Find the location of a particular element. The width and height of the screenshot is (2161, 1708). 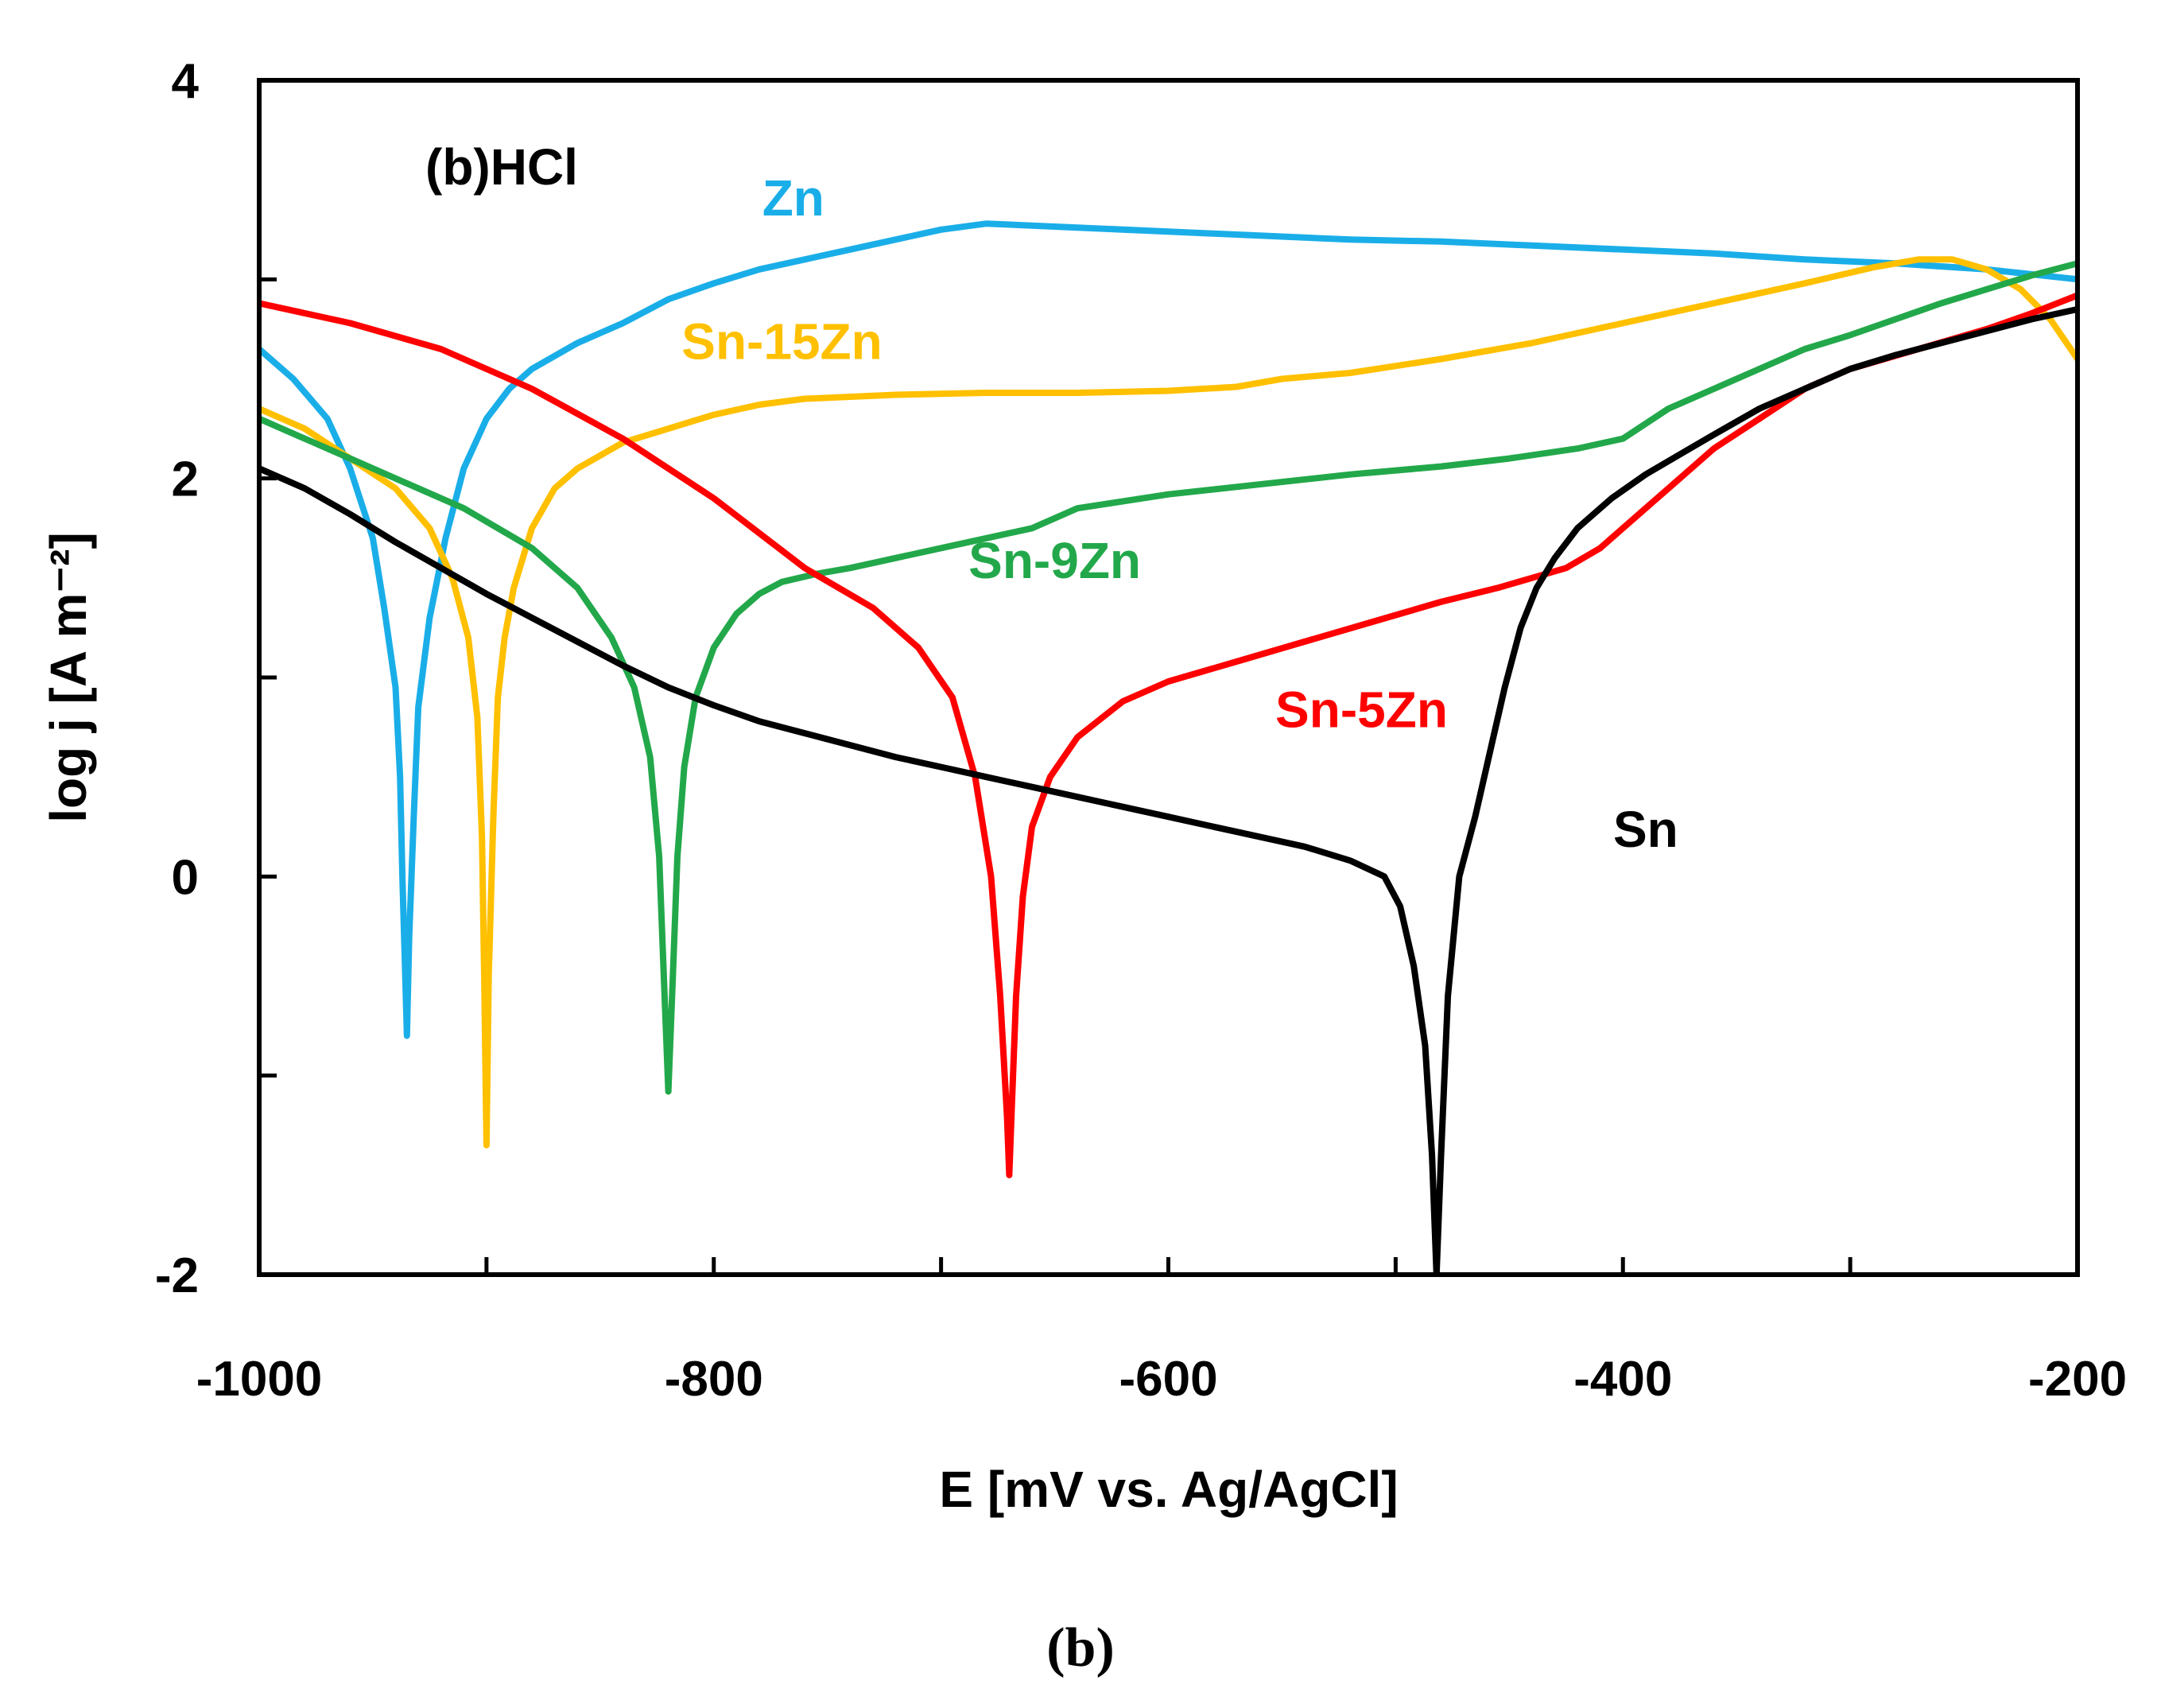

y-tick-label: 0 is located at coordinates (185, 877).